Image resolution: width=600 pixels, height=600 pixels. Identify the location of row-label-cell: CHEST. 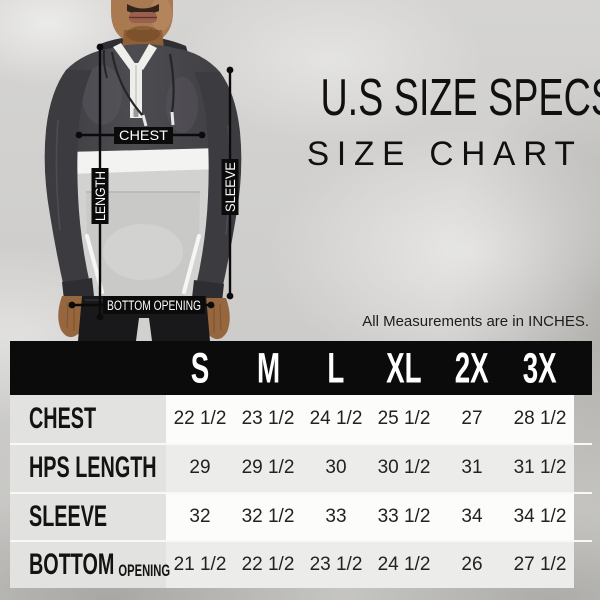
(88, 419).